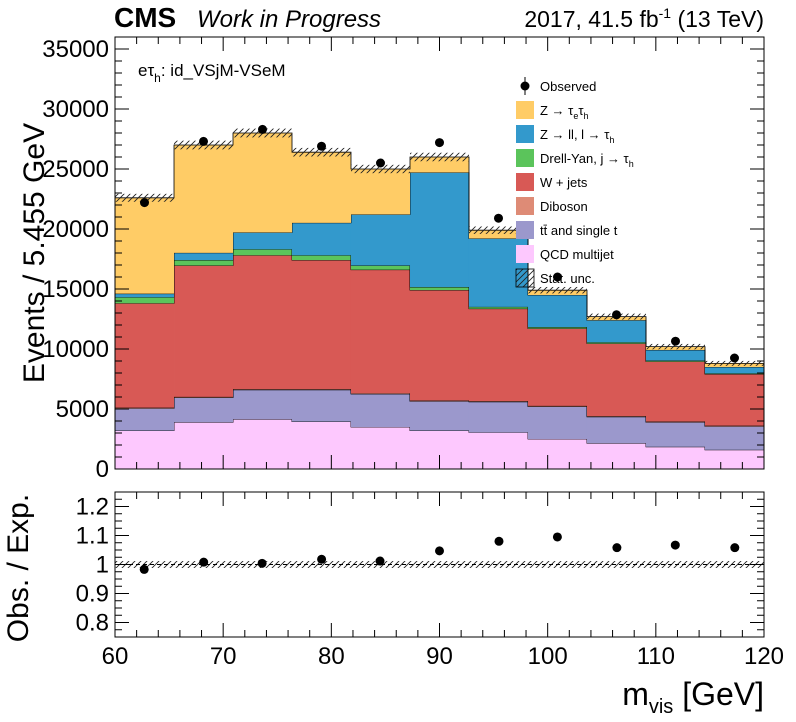  Describe the element at coordinates (75, 289) in the screenshot. I see `y-tick-label: 15000` at that location.